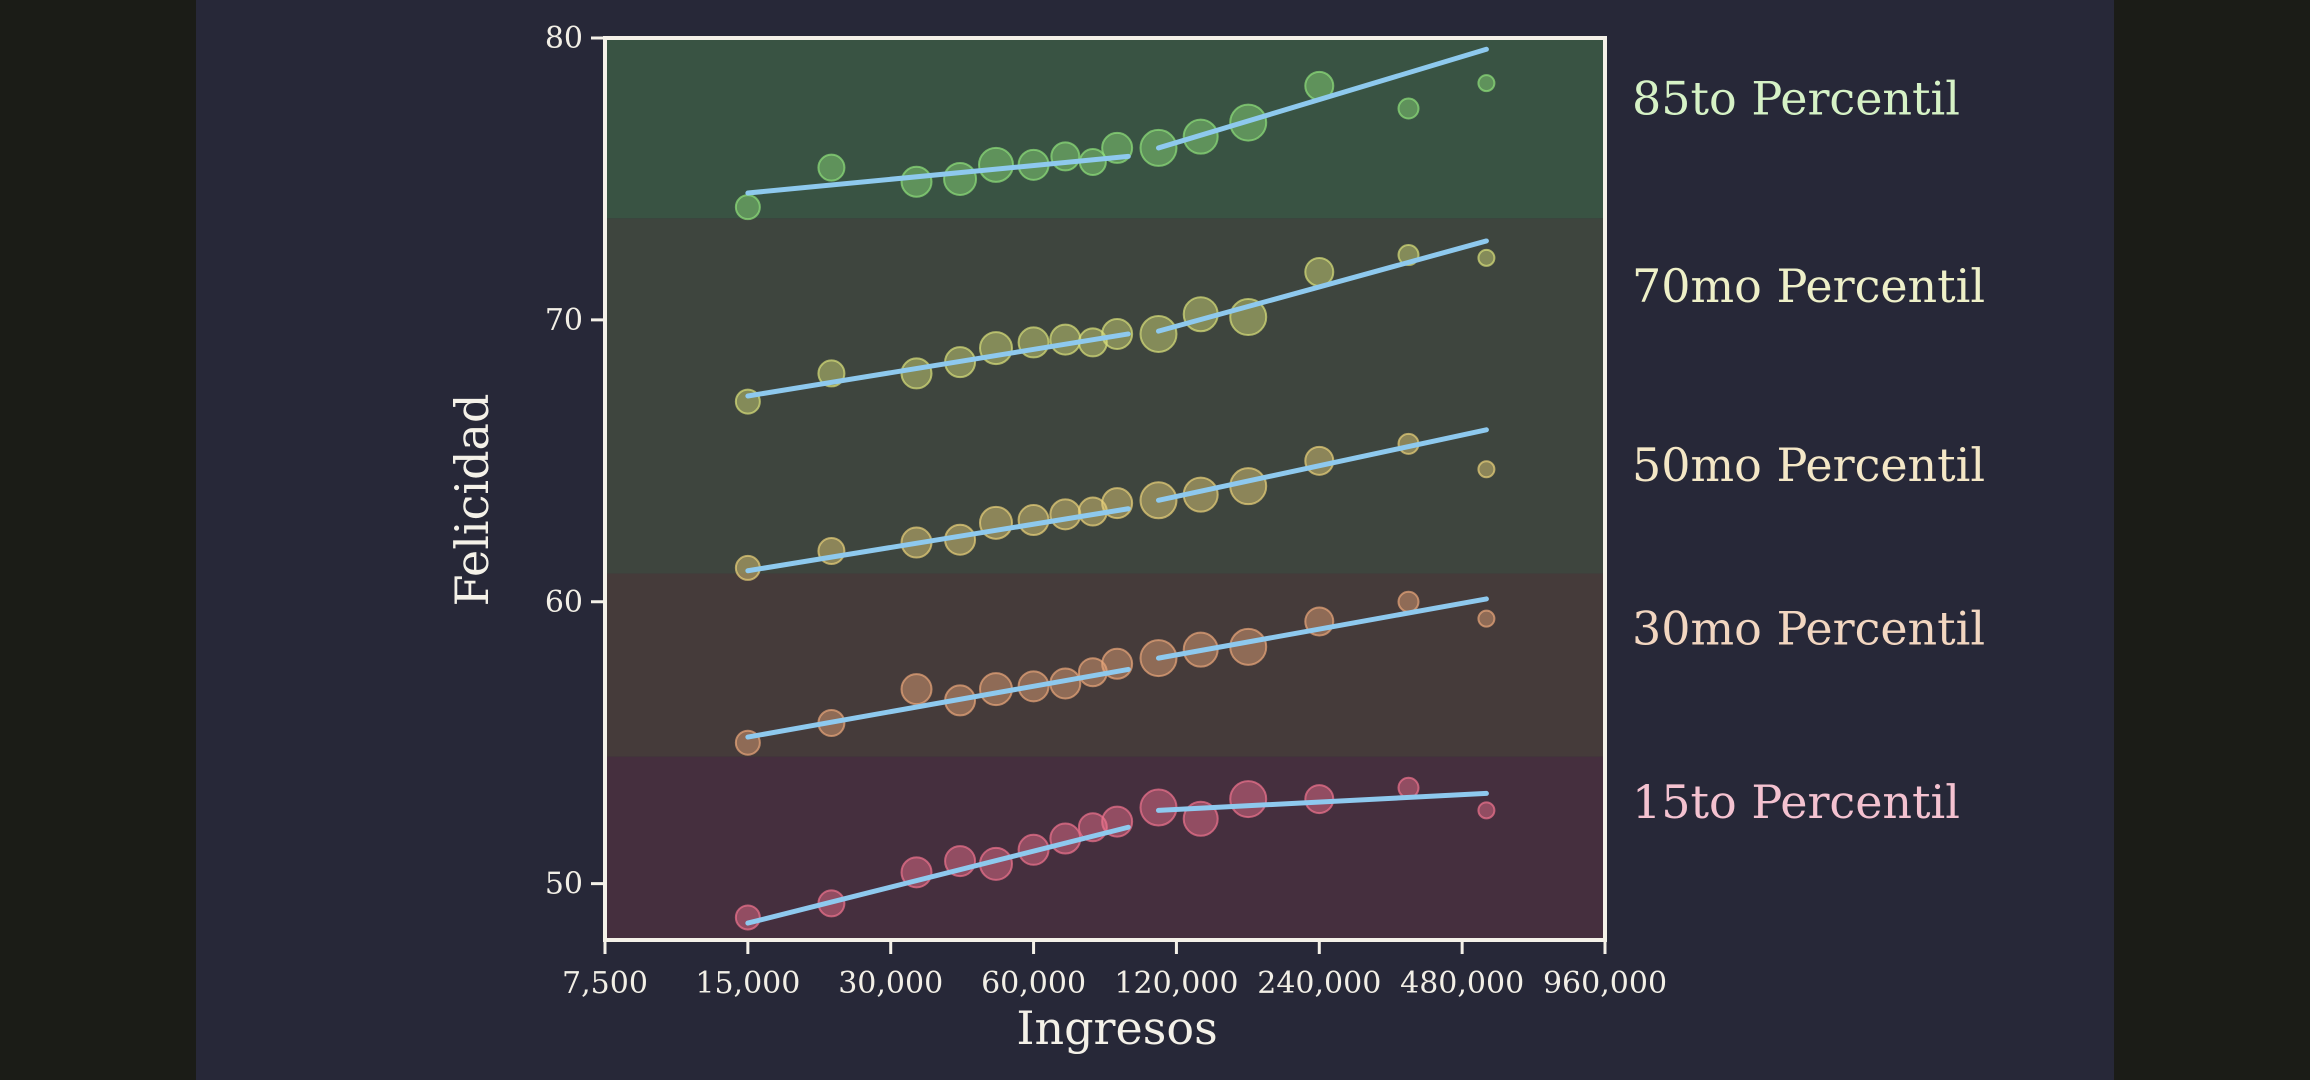 Image resolution: width=2310 pixels, height=1080 pixels. What do you see at coordinates (1796, 99) in the screenshot?
I see `series-label: 85to Percentil` at bounding box center [1796, 99].